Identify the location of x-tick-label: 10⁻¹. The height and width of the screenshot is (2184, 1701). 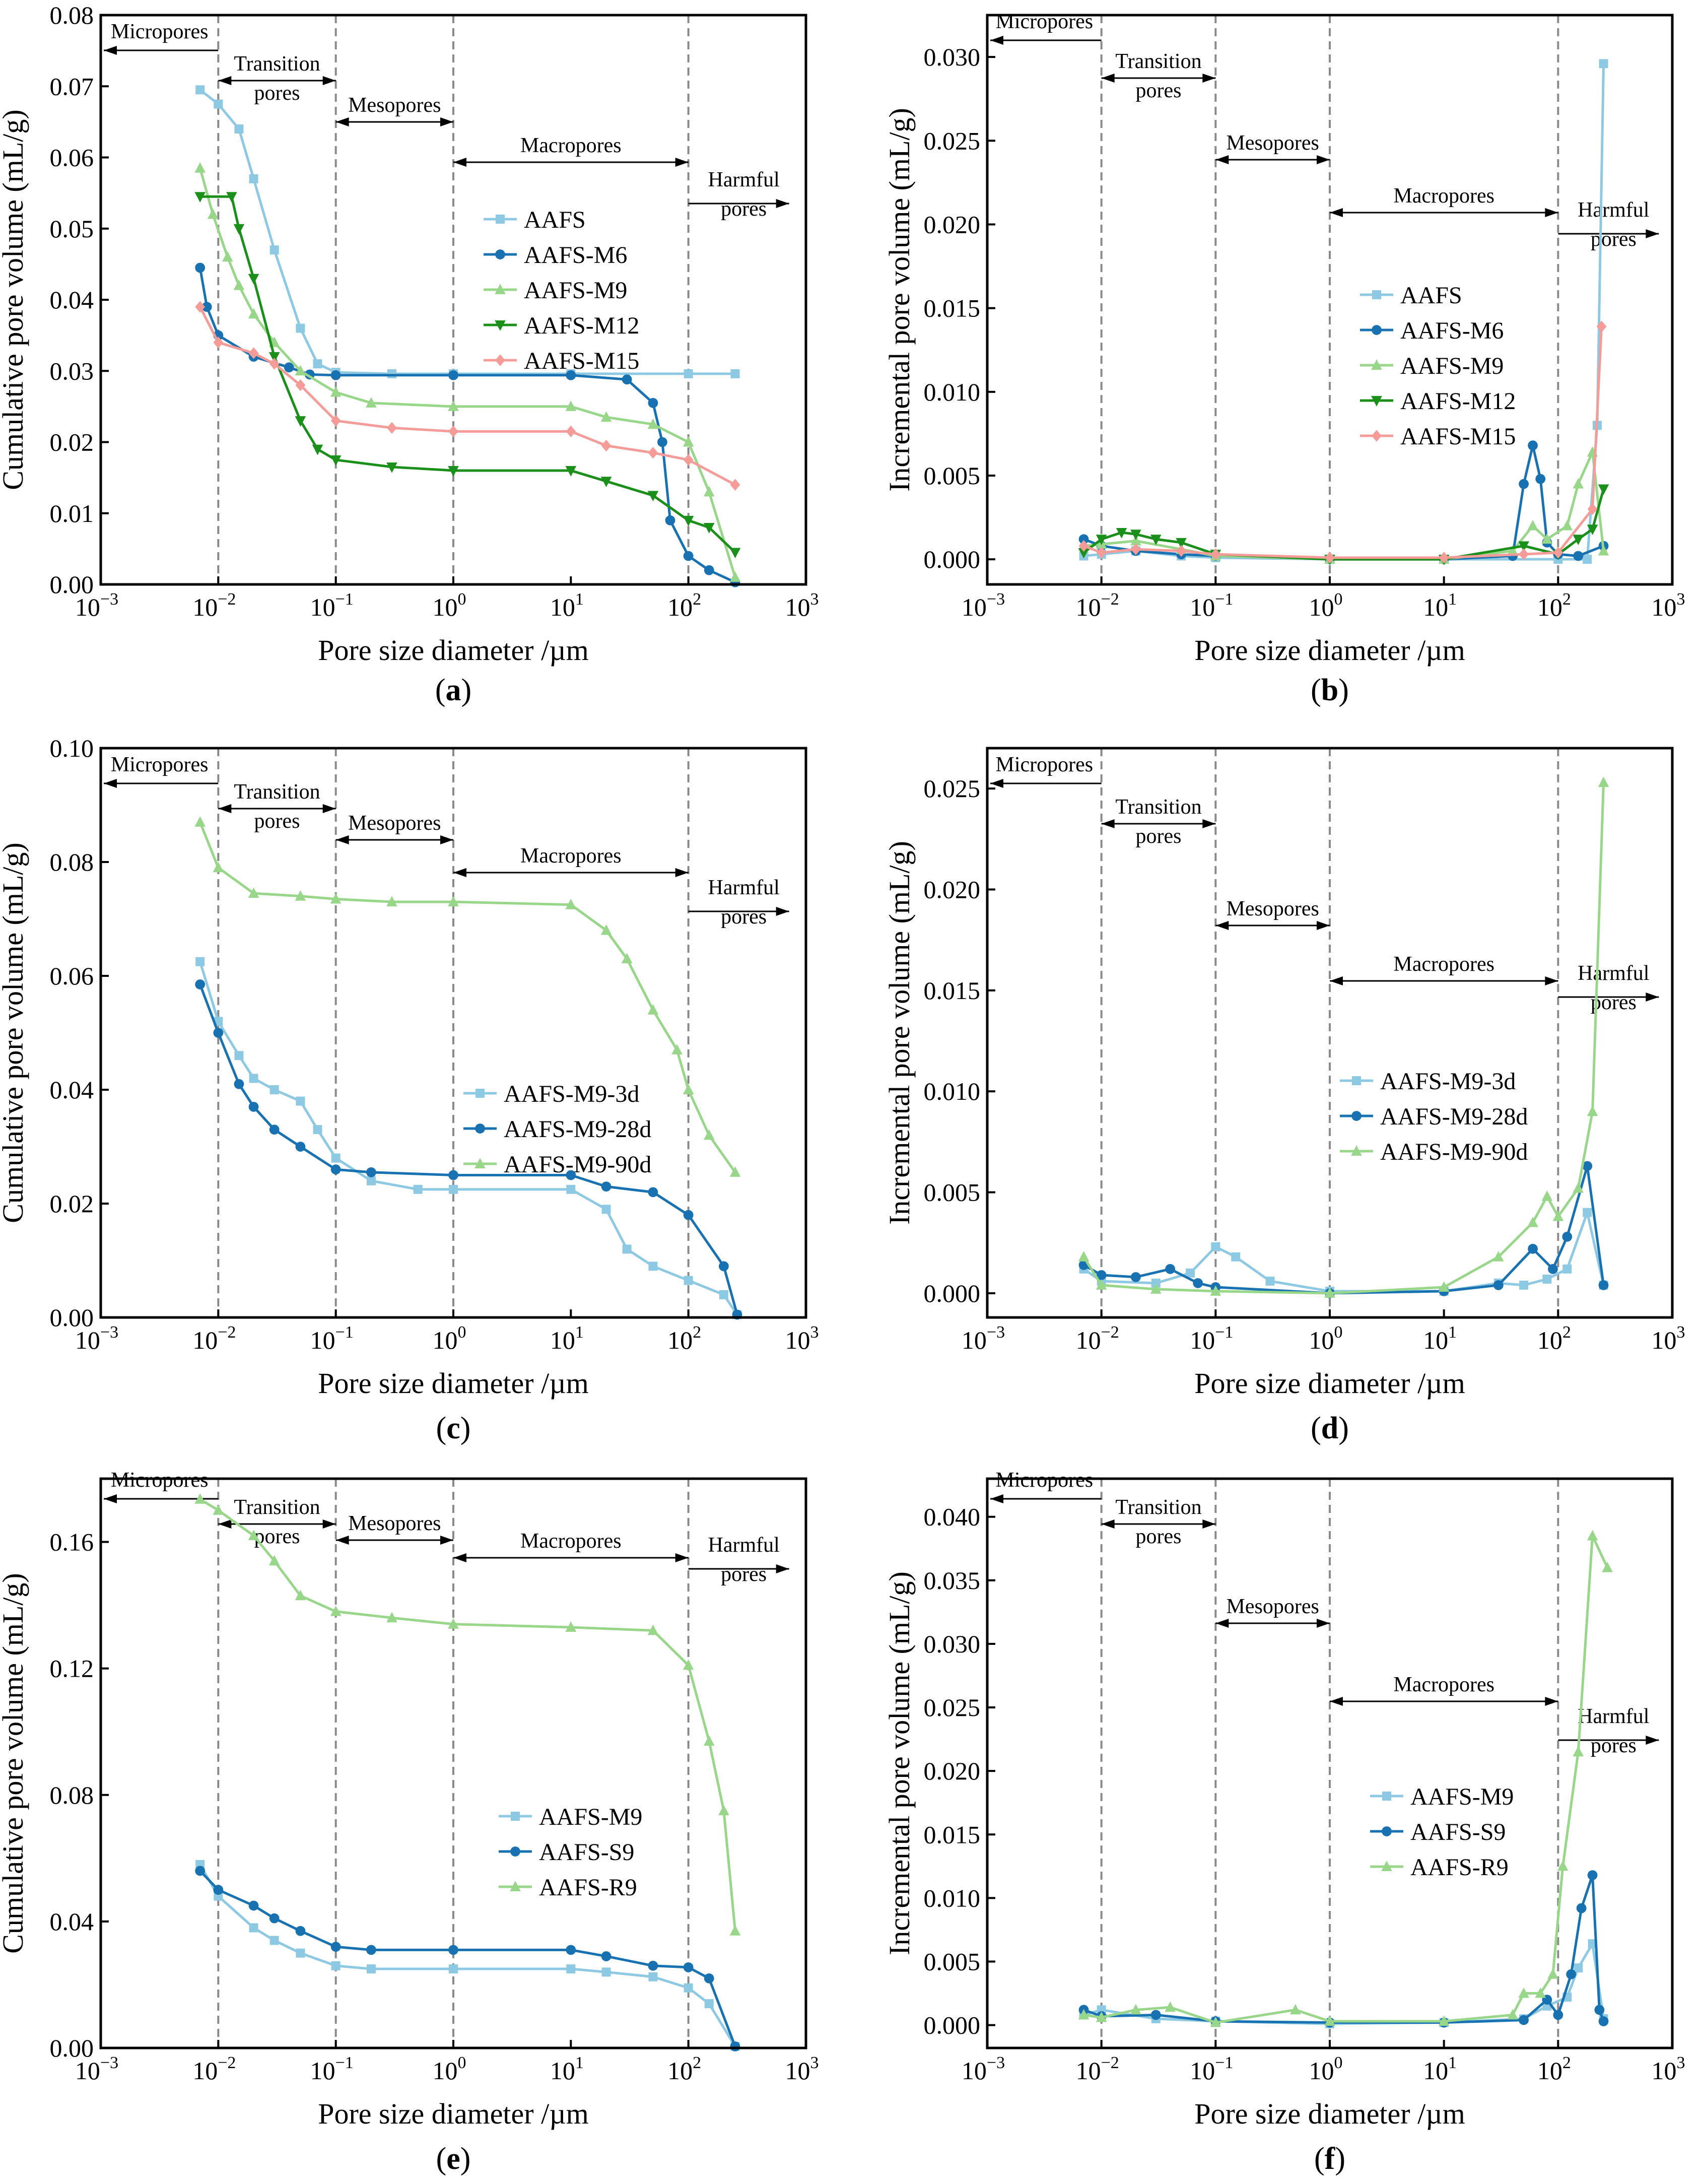
(1211, 605).